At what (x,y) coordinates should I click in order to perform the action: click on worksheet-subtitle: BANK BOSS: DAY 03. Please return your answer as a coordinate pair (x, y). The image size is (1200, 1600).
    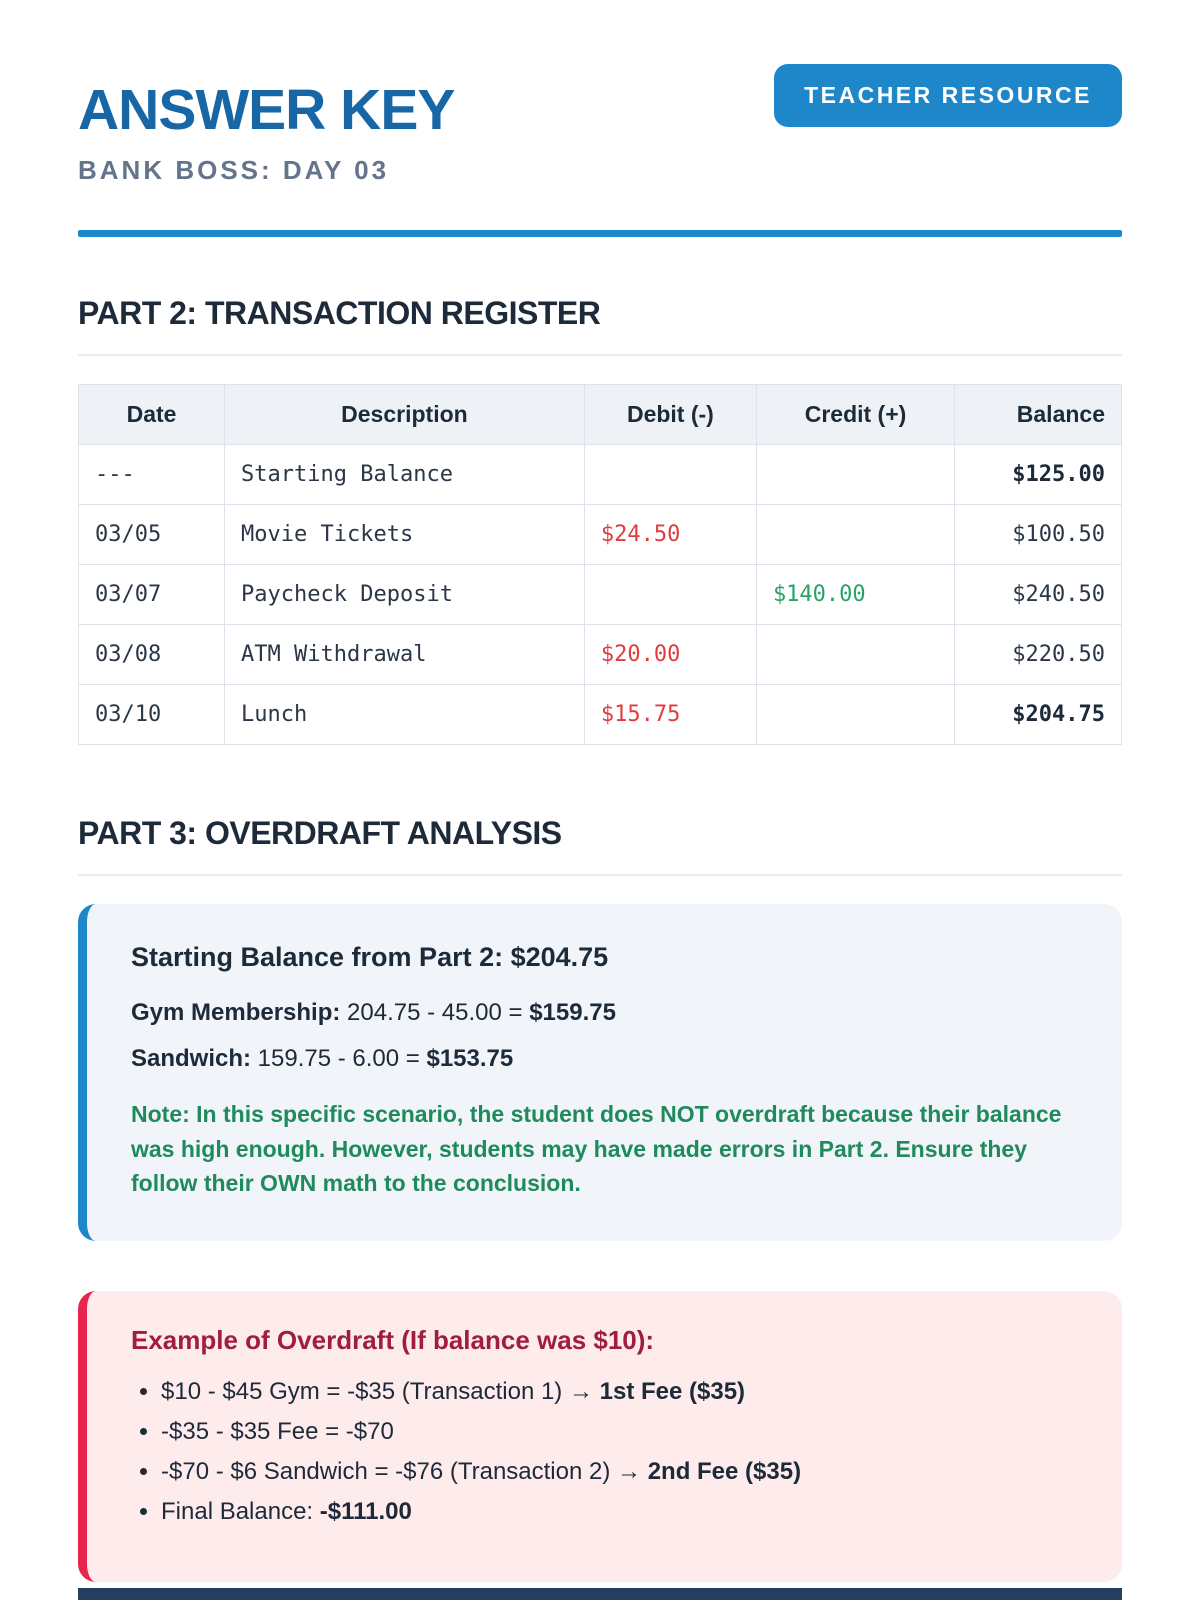
    Looking at the image, I should click on (234, 170).